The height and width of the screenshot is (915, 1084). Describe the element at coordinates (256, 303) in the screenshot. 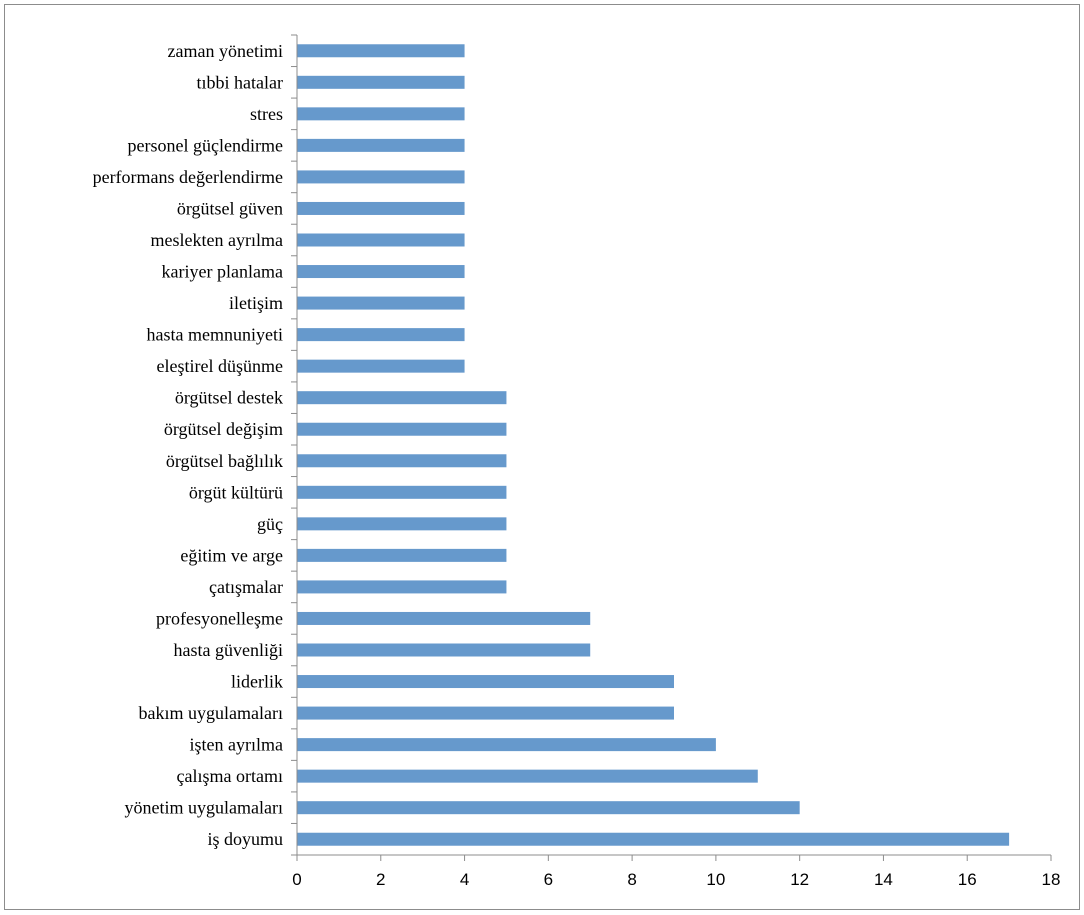

I see `category-label: iletişim` at that location.